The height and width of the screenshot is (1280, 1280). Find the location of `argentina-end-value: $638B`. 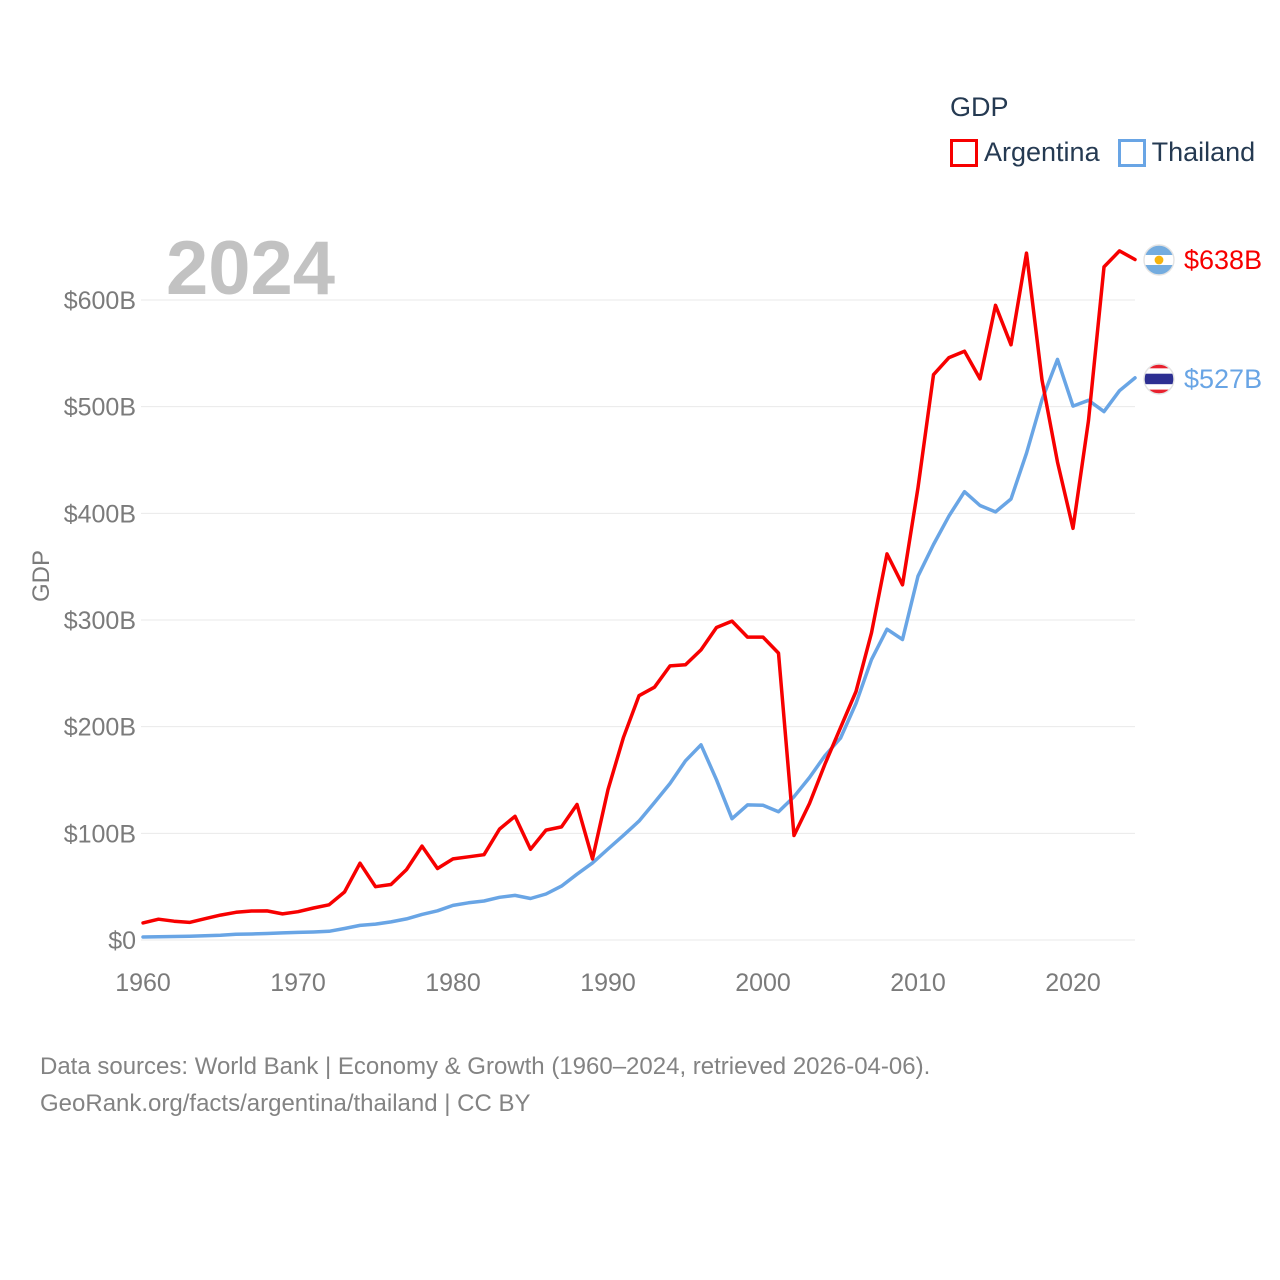

argentina-end-value: $638B is located at coordinates (1223, 259).